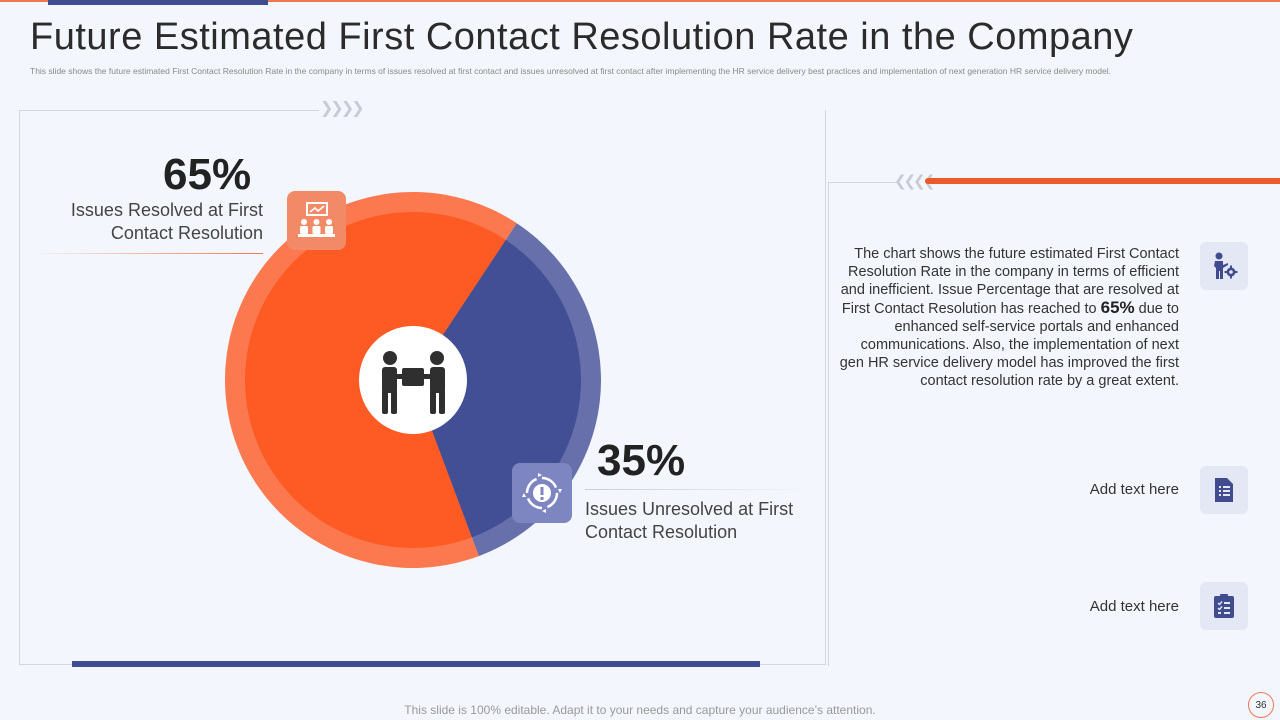  I want to click on person-gear-icon, so click(1224, 266).